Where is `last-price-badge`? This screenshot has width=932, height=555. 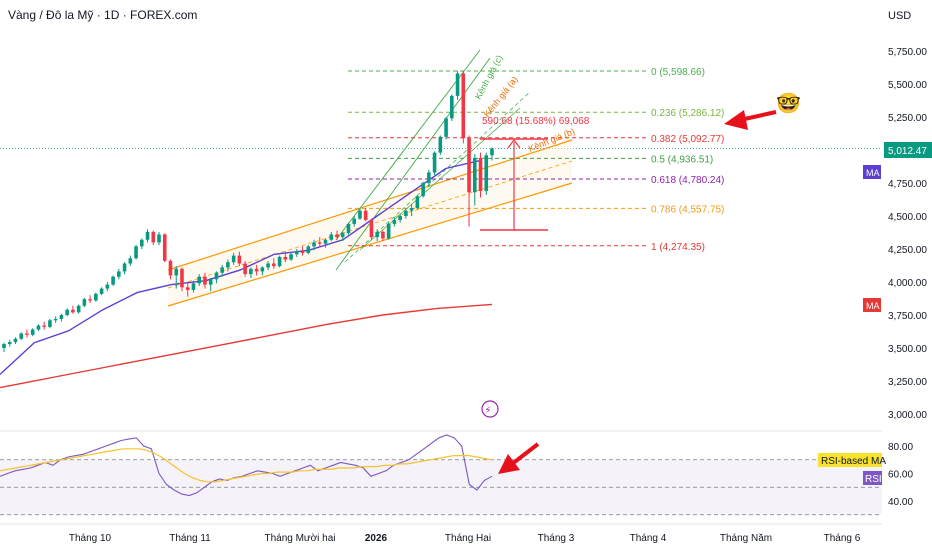 last-price-badge is located at coordinates (908, 150).